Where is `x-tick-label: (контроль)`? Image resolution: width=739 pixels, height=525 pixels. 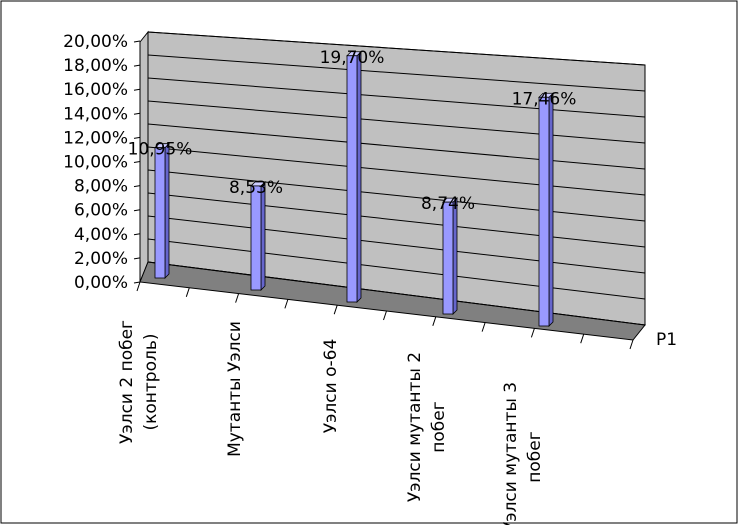 x-tick-label: (контроль) is located at coordinates (151, 381).